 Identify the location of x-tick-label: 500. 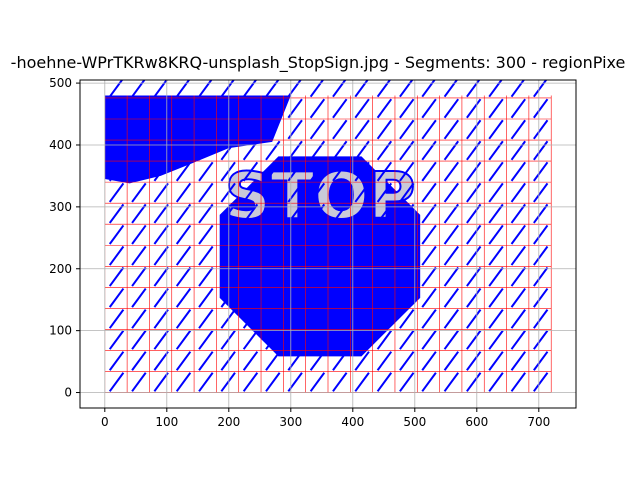
(414, 422).